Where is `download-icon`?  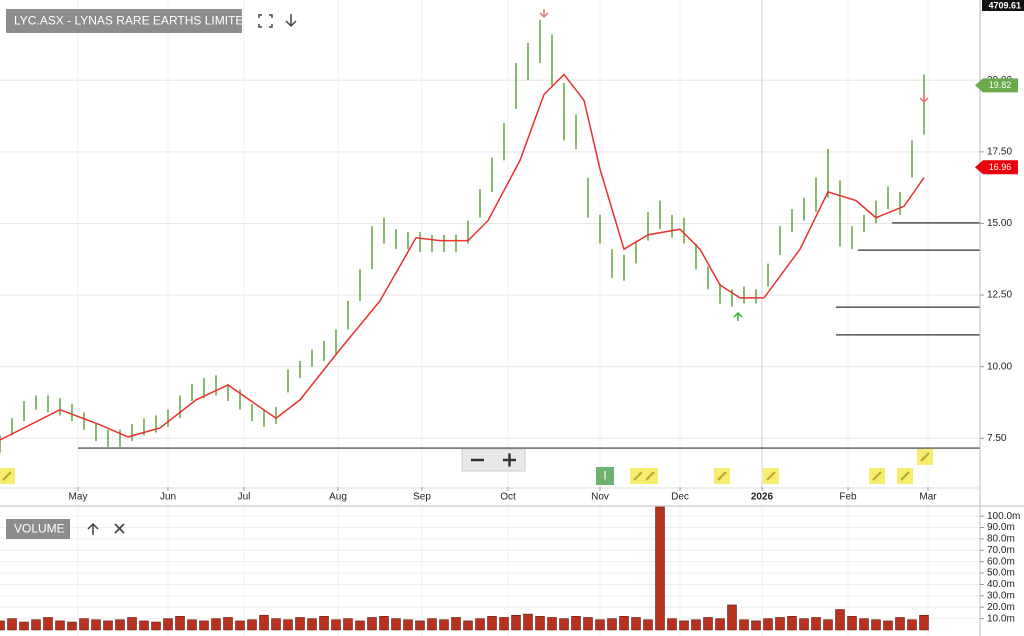
download-icon is located at coordinates (291, 21).